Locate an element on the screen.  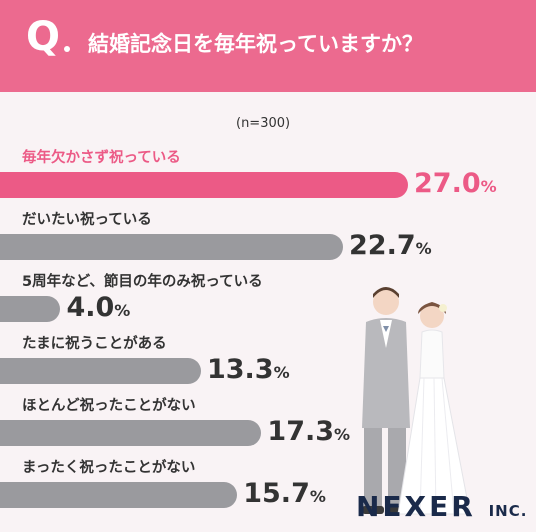
category-label: 毎年欠かさず祝っている is located at coordinates (101, 158).